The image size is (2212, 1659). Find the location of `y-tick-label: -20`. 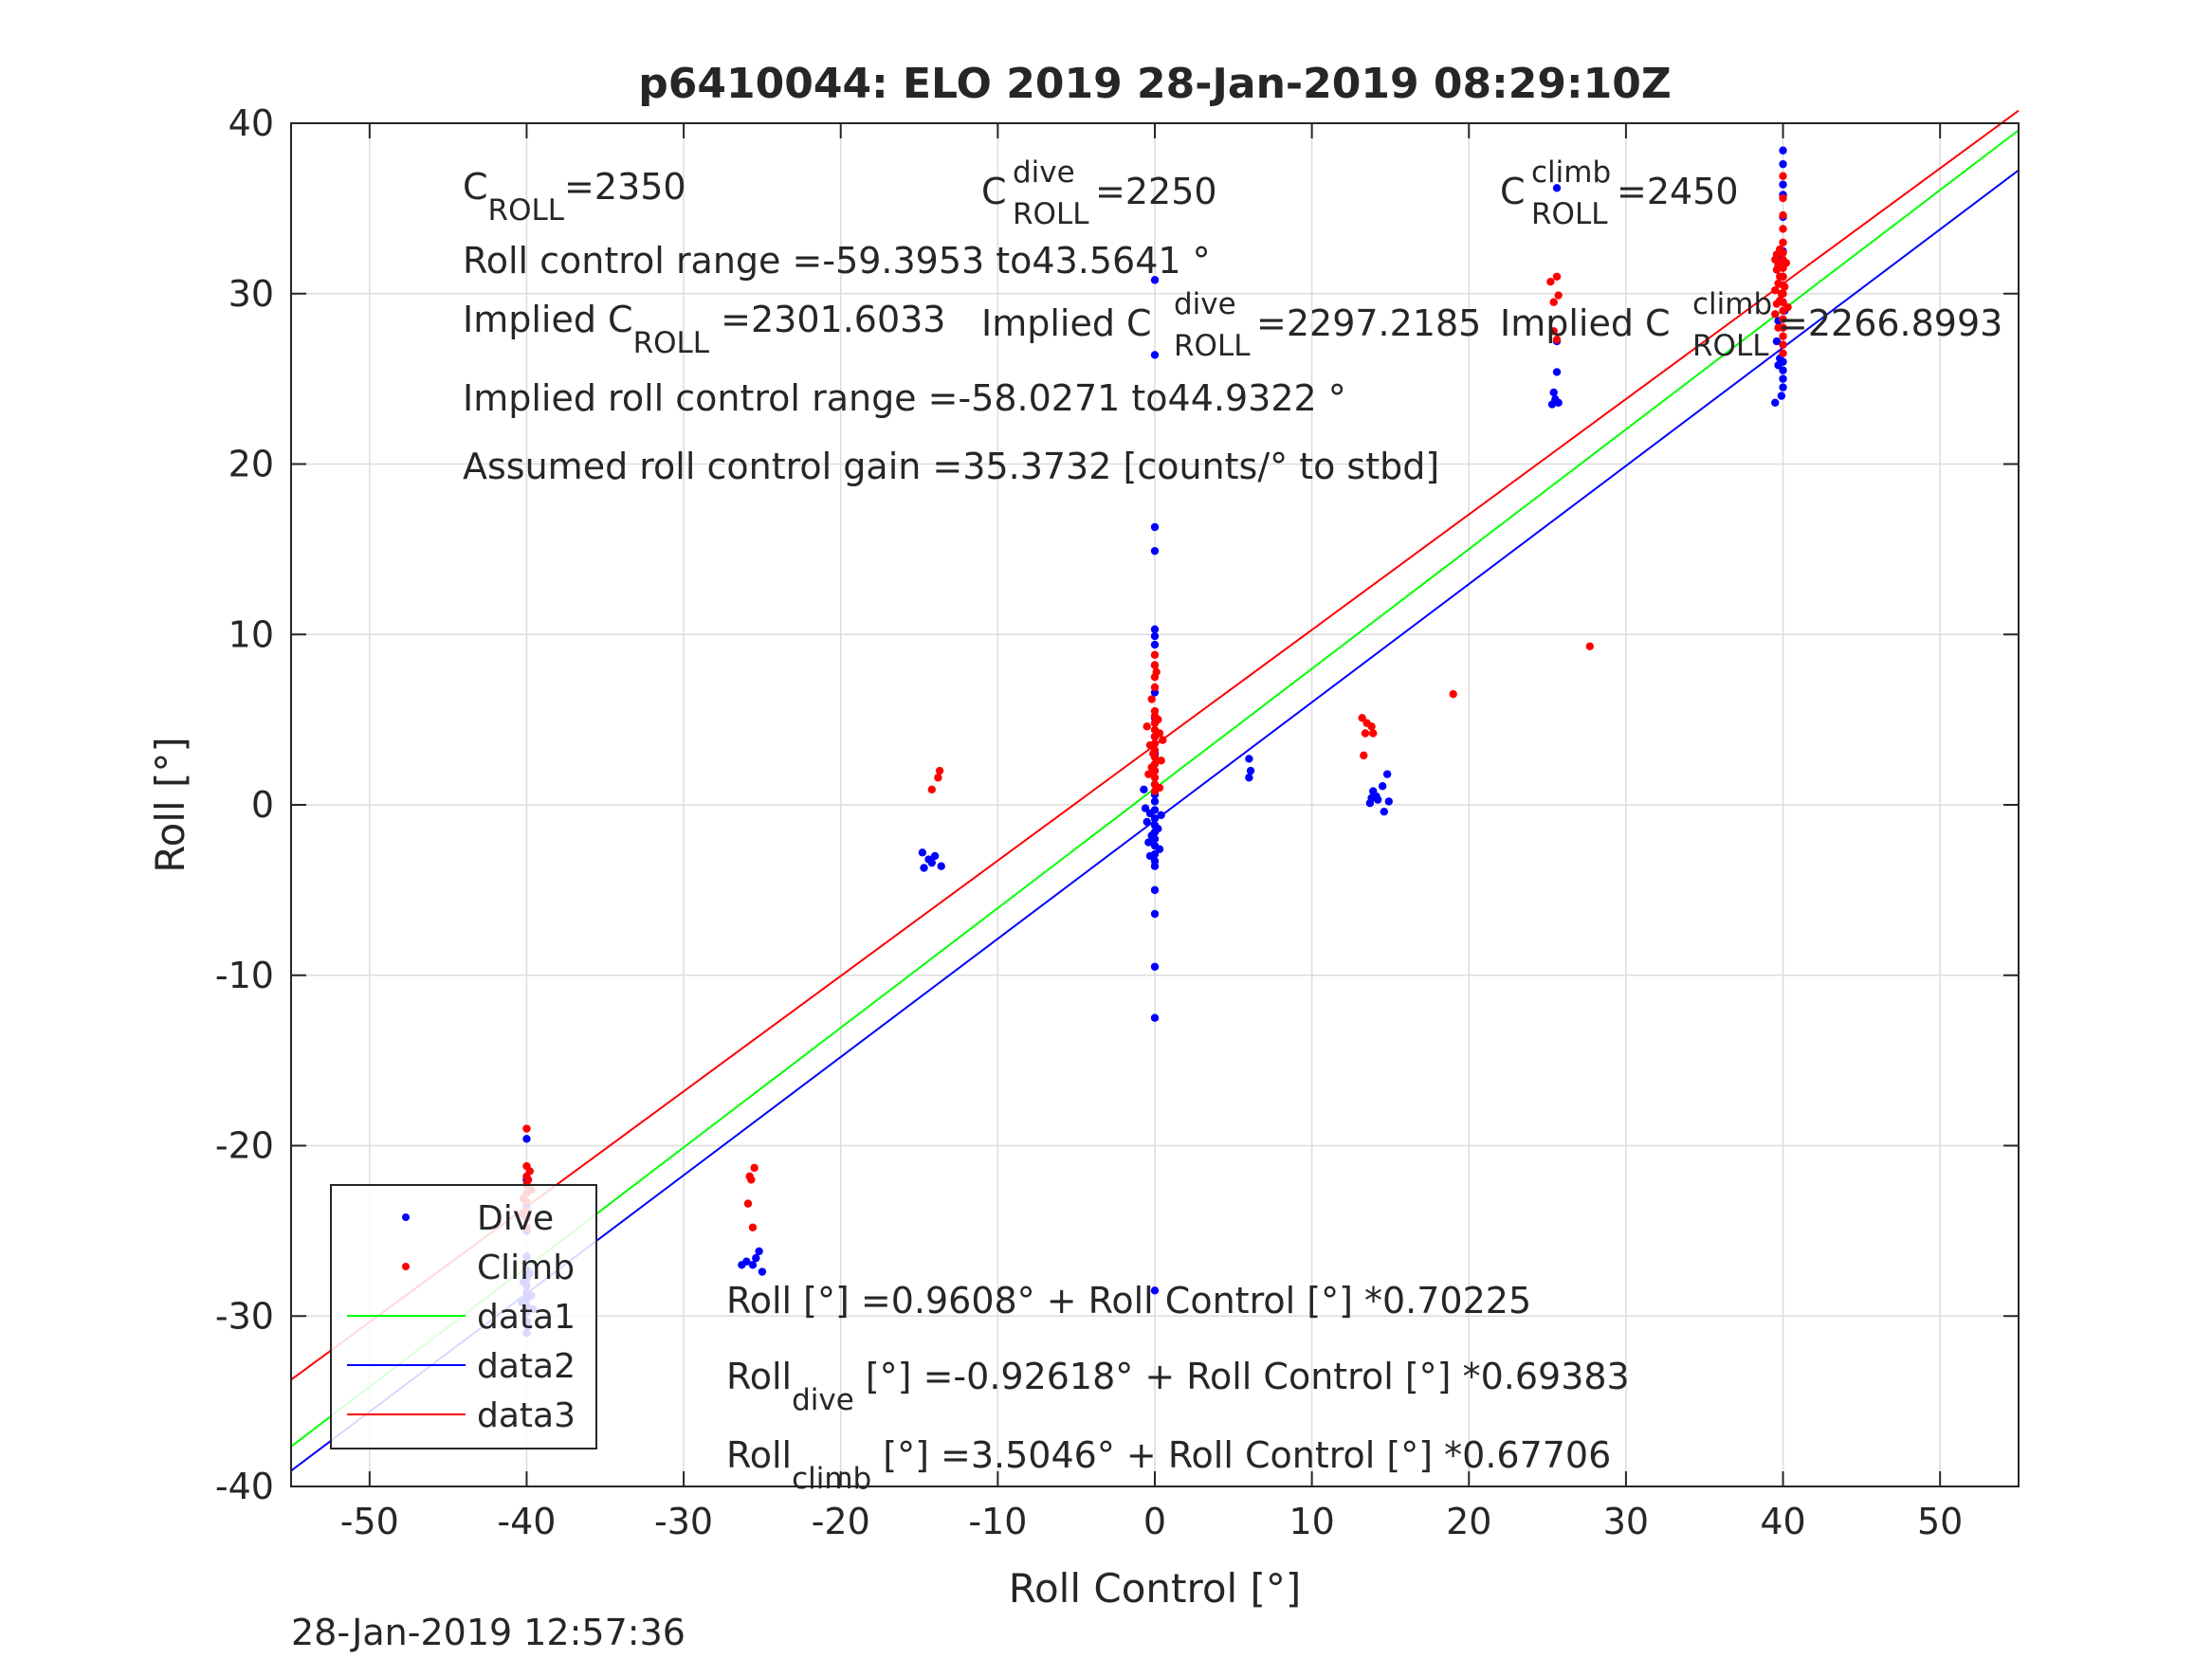

y-tick-label: -20 is located at coordinates (244, 1146).